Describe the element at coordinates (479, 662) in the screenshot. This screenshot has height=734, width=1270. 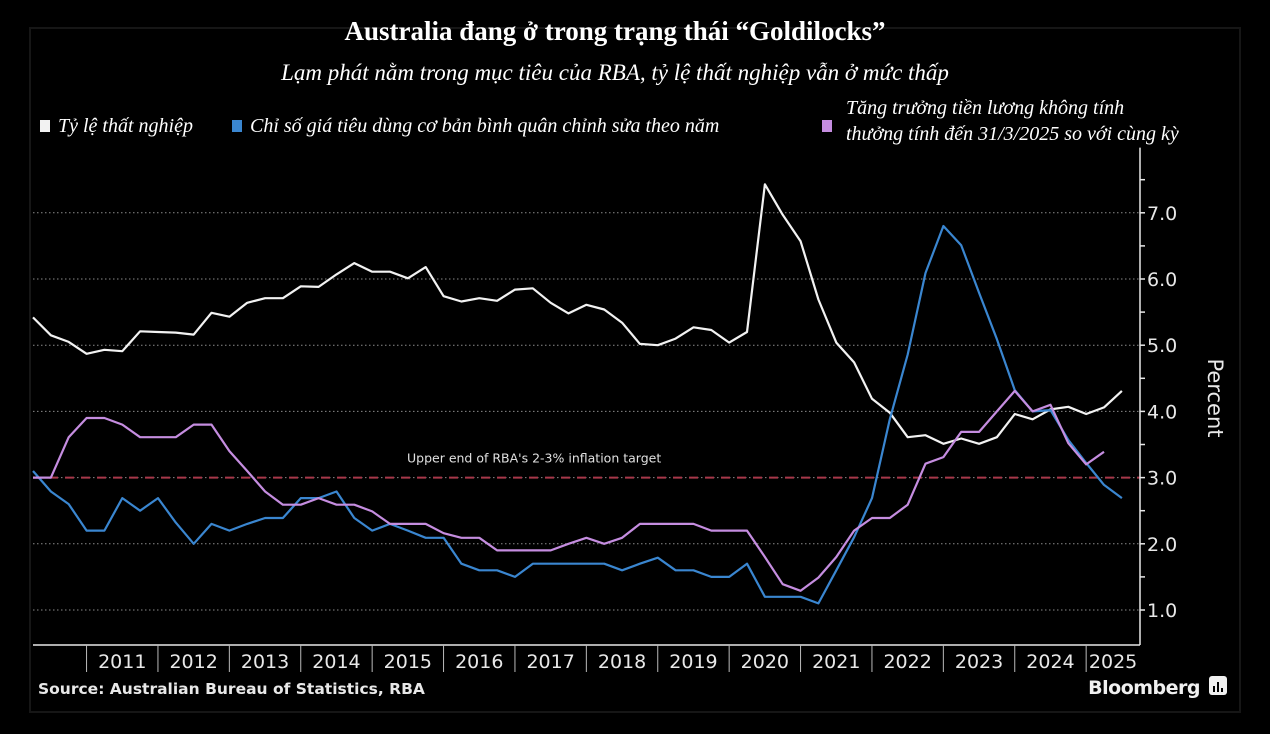
I see `x-tick-label: 2016` at that location.